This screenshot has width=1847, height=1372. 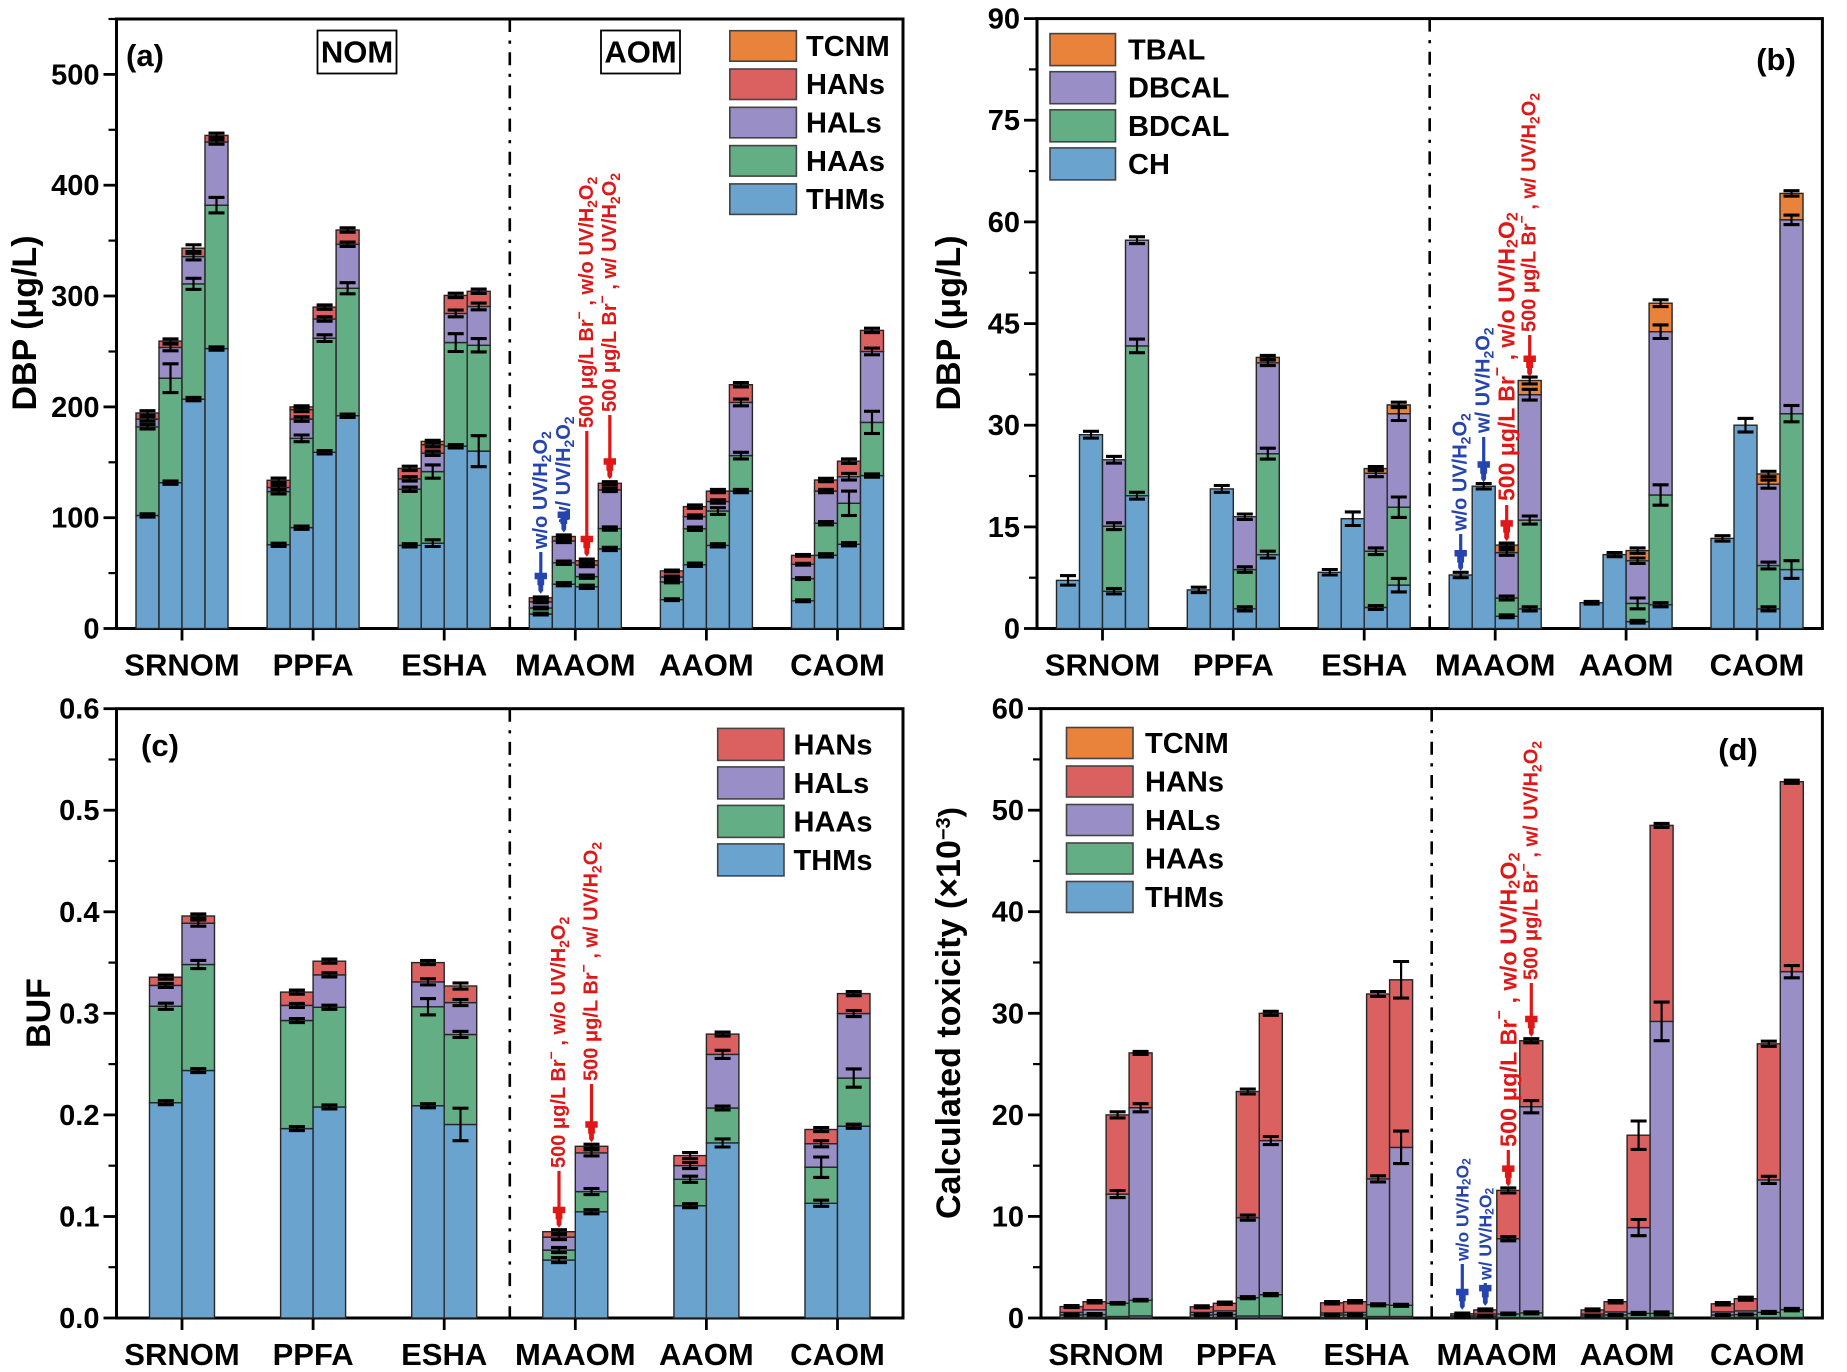 What do you see at coordinates (1008, 913) in the screenshot?
I see `svg-text: 40` at bounding box center [1008, 913].